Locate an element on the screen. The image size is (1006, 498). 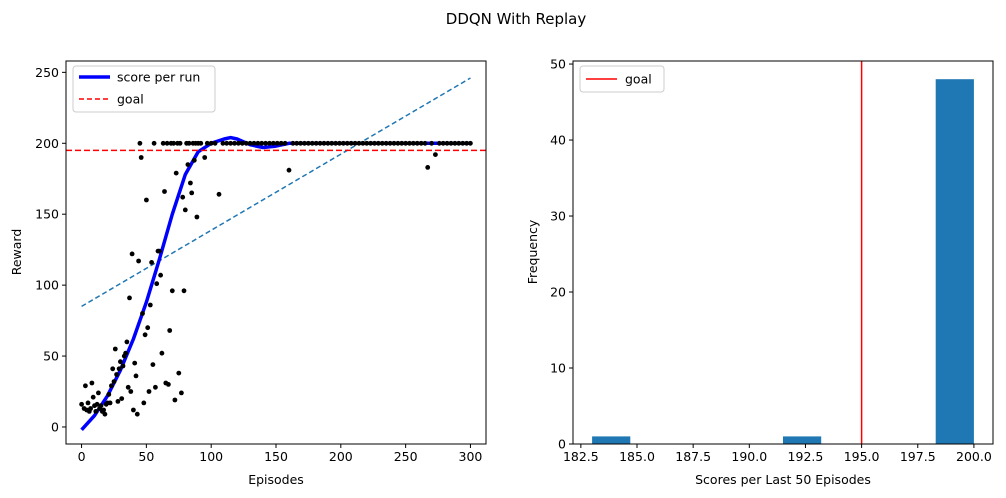
y-tick-label: 30 is located at coordinates (558, 216).